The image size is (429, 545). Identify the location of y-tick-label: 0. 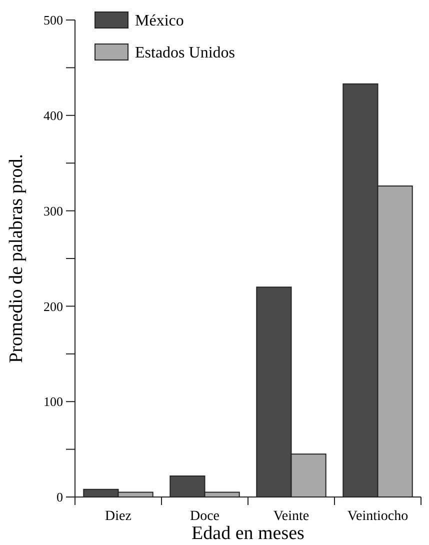
(59, 497).